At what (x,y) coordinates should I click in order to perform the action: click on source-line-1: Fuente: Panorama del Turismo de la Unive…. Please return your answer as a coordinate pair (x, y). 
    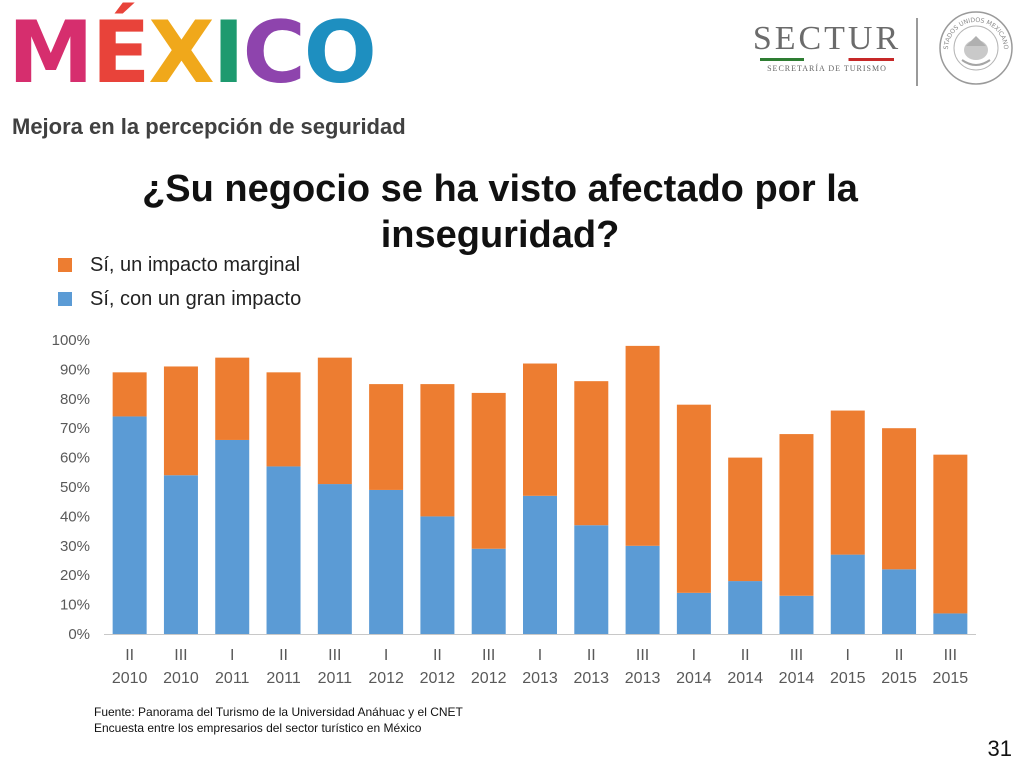
    Looking at the image, I should click on (278, 712).